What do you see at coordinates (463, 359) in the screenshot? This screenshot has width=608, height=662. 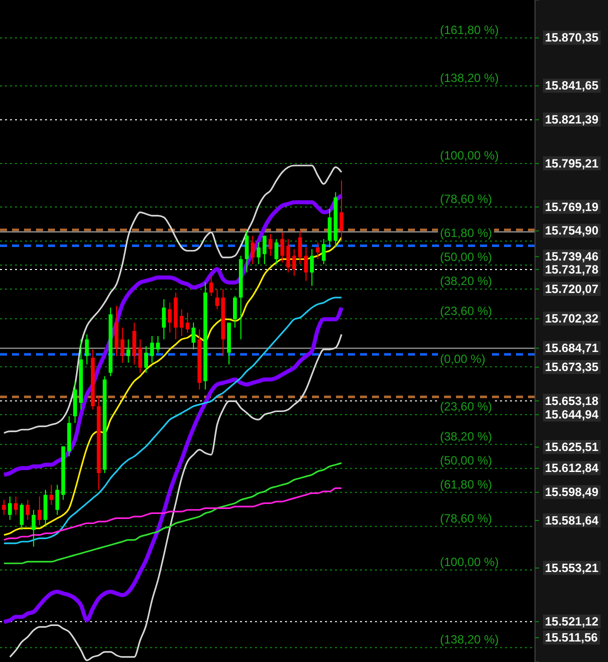 I see `annotation: (0,00 %)` at bounding box center [463, 359].